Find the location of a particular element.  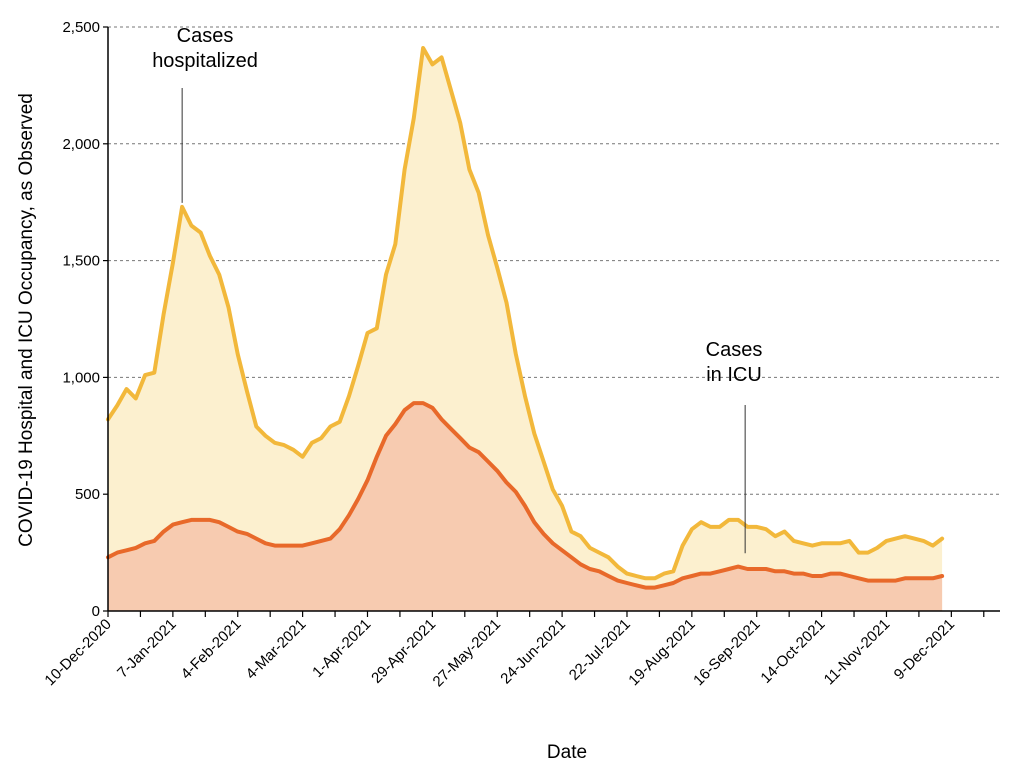

y-tick-label: 0 is located at coordinates (96, 611).